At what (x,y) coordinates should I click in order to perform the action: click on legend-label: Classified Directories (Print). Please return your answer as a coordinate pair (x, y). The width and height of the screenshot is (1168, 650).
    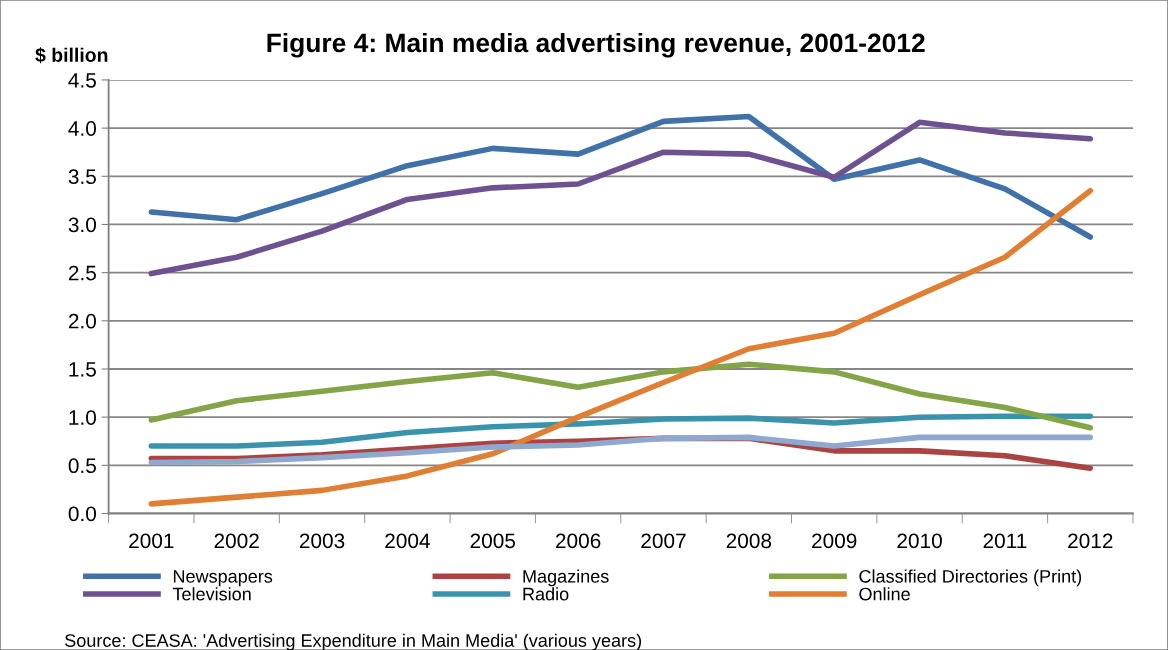
    Looking at the image, I should click on (970, 578).